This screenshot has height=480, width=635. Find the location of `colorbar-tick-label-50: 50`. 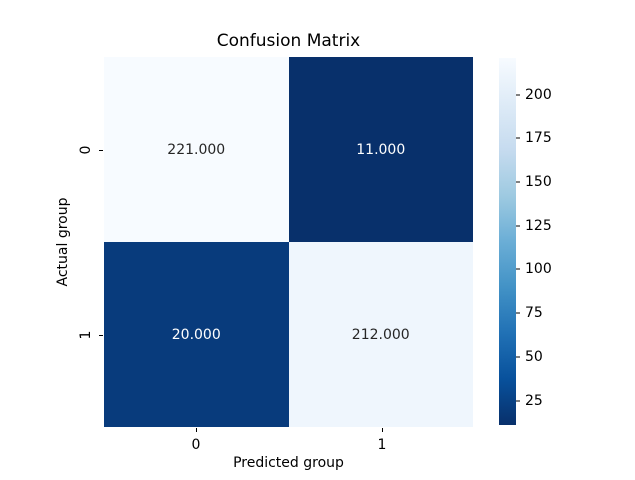

colorbar-tick-label-50: 50 is located at coordinates (534, 356).